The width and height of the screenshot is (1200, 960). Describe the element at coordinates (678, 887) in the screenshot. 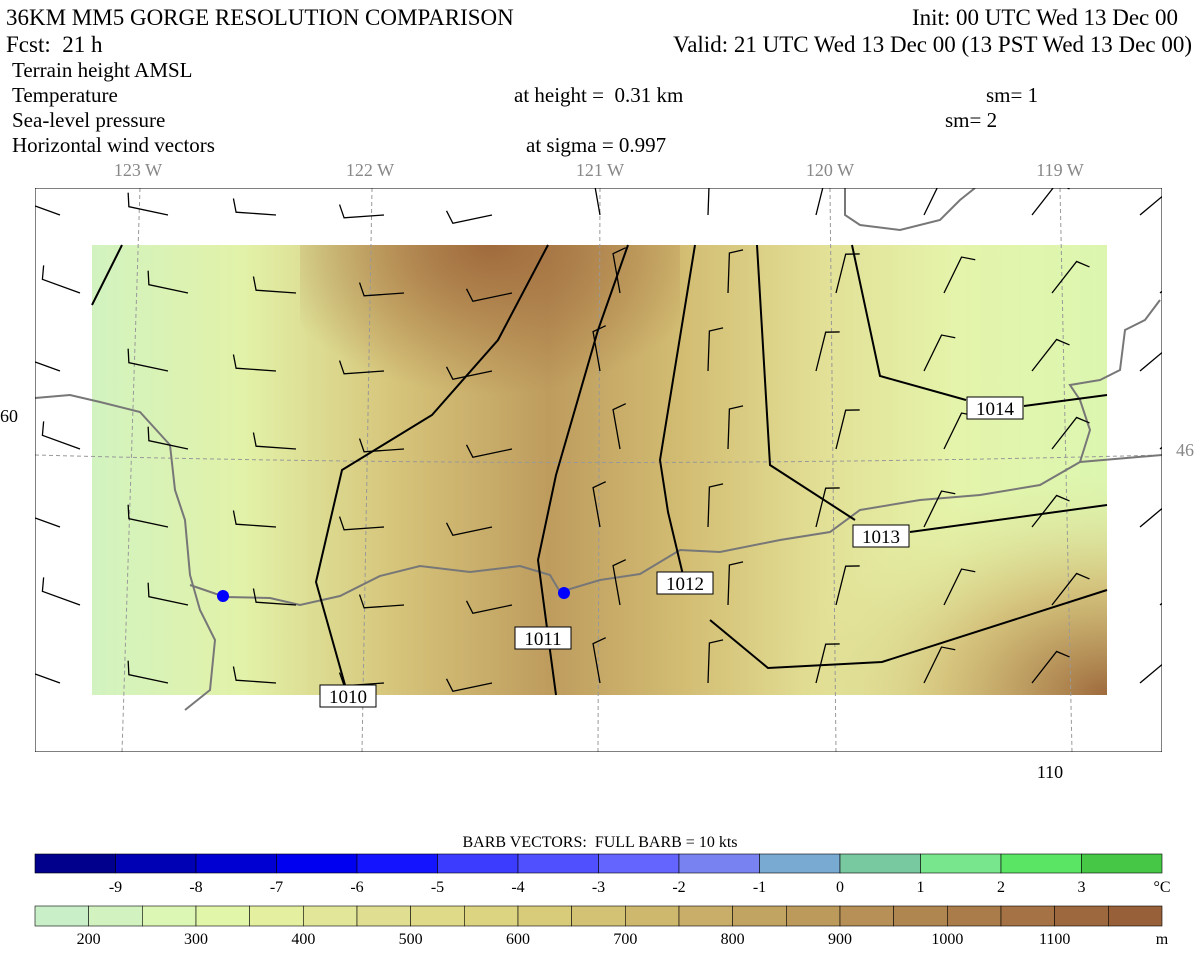

I see `colorbar-label: -2` at that location.